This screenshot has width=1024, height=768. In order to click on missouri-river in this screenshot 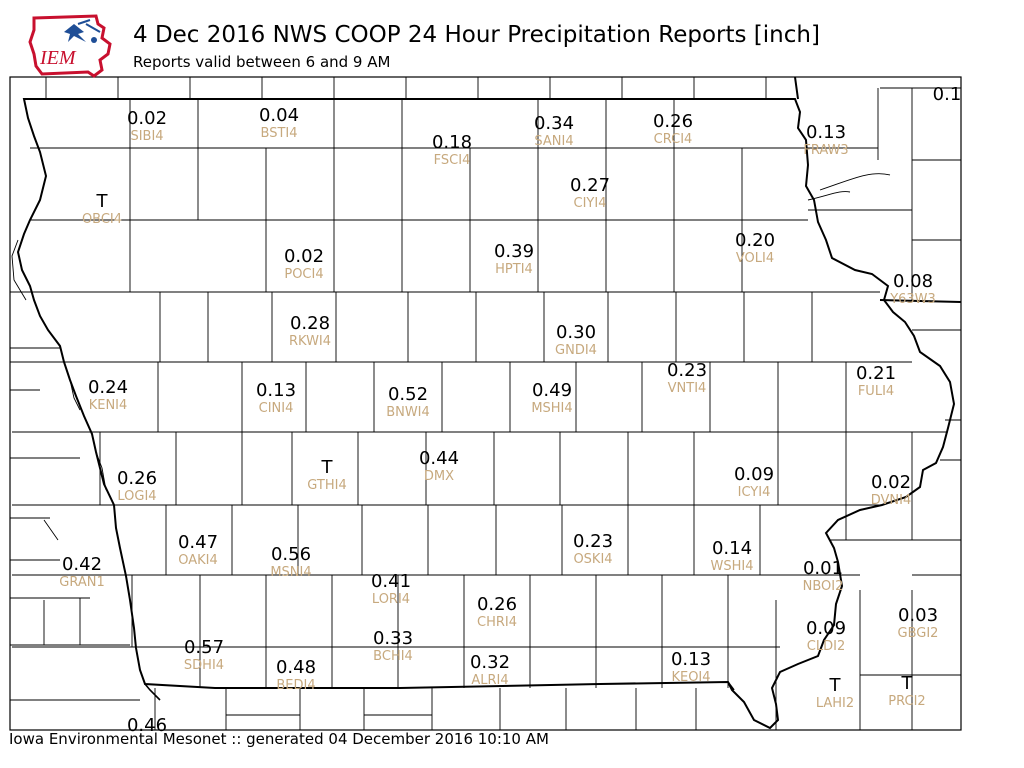, I will do `click(59, 365)`.